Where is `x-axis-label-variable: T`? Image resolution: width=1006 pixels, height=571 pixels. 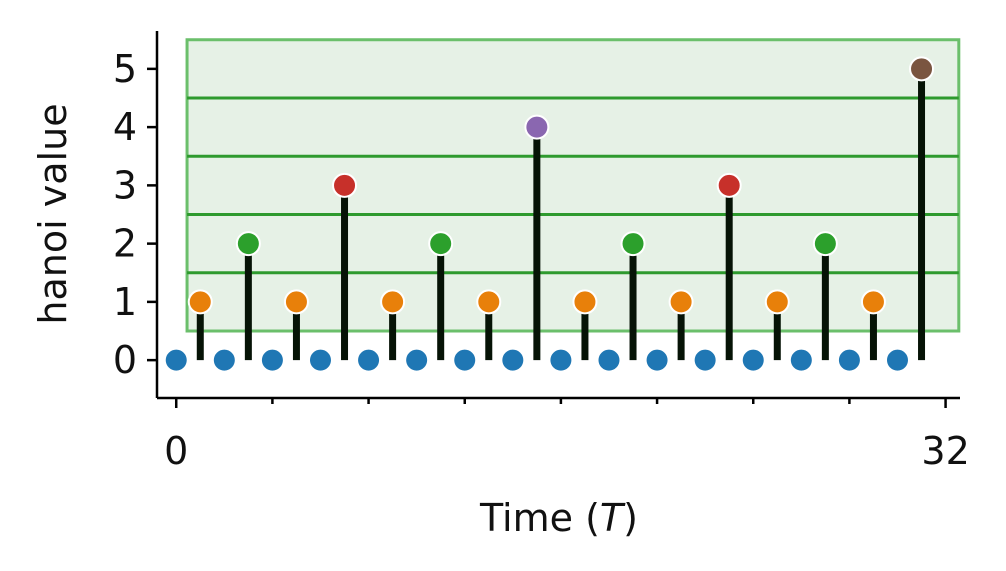
x-axis-label-variable: T is located at coordinates (613, 518).